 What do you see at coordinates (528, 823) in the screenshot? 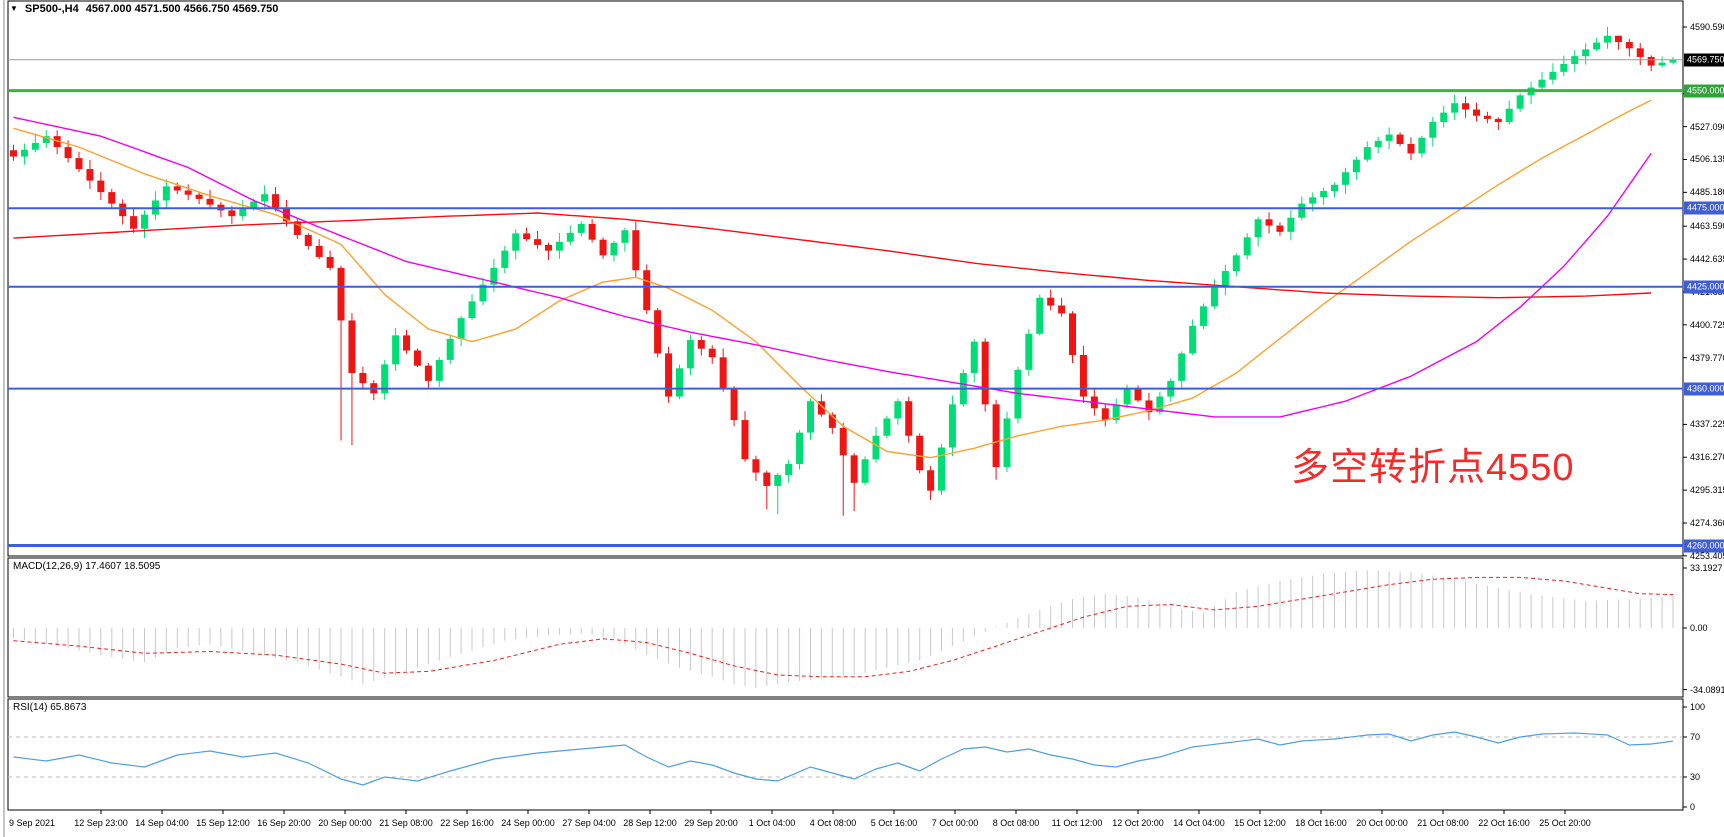
I see `time-axis-label: 24 Sep 00:00` at bounding box center [528, 823].